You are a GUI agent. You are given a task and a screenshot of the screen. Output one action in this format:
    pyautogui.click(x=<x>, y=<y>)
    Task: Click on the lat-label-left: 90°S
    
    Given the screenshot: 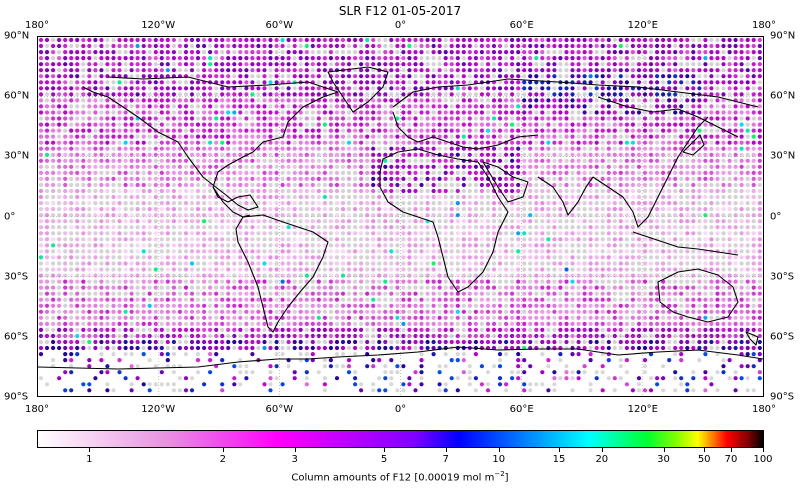 What is the action you would take?
    pyautogui.click(x=16, y=397)
    